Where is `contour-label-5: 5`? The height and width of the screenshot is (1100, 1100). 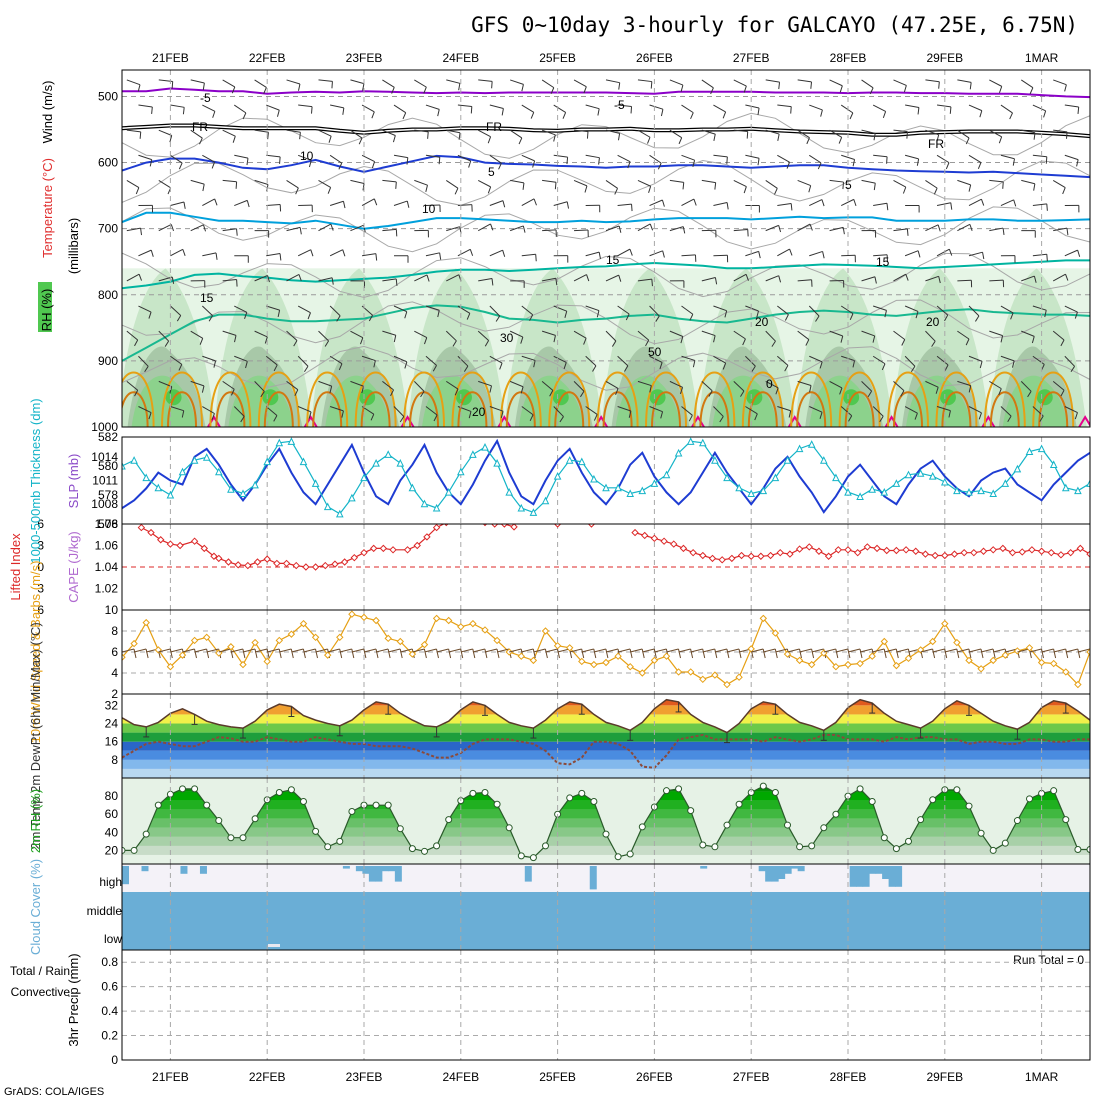
contour-label-5: 5 is located at coordinates (848, 185).